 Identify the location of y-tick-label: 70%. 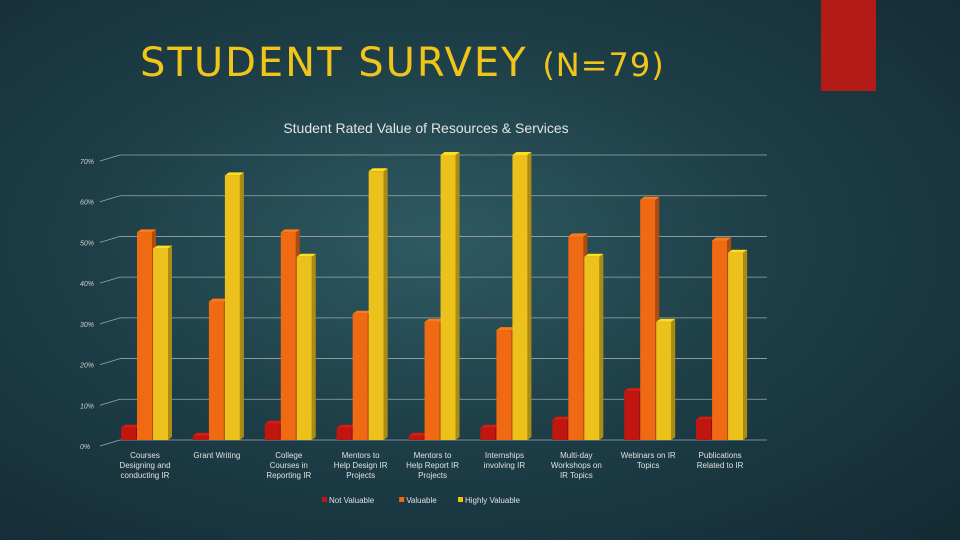
(87, 162).